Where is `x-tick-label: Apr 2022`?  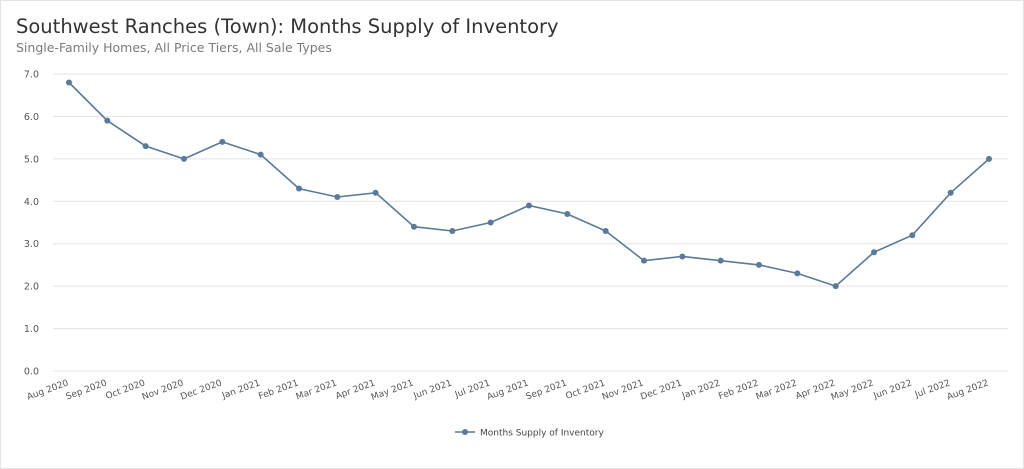
x-tick-label: Apr 2022 is located at coordinates (815, 390).